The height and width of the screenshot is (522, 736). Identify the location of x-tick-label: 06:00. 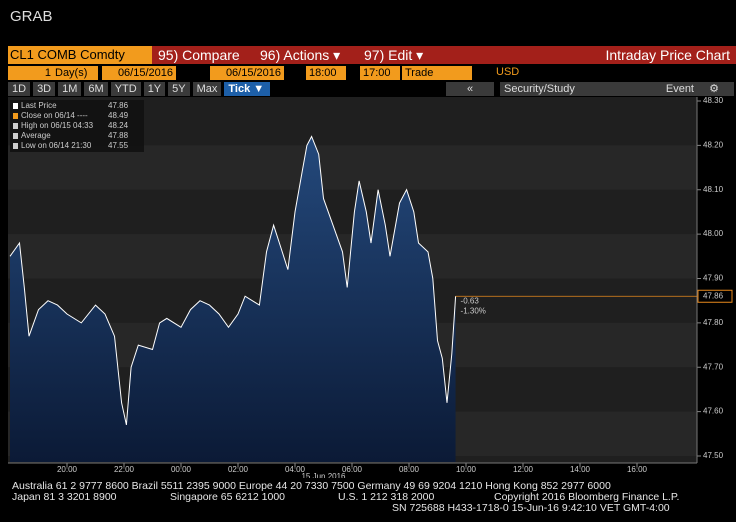
(352, 469).